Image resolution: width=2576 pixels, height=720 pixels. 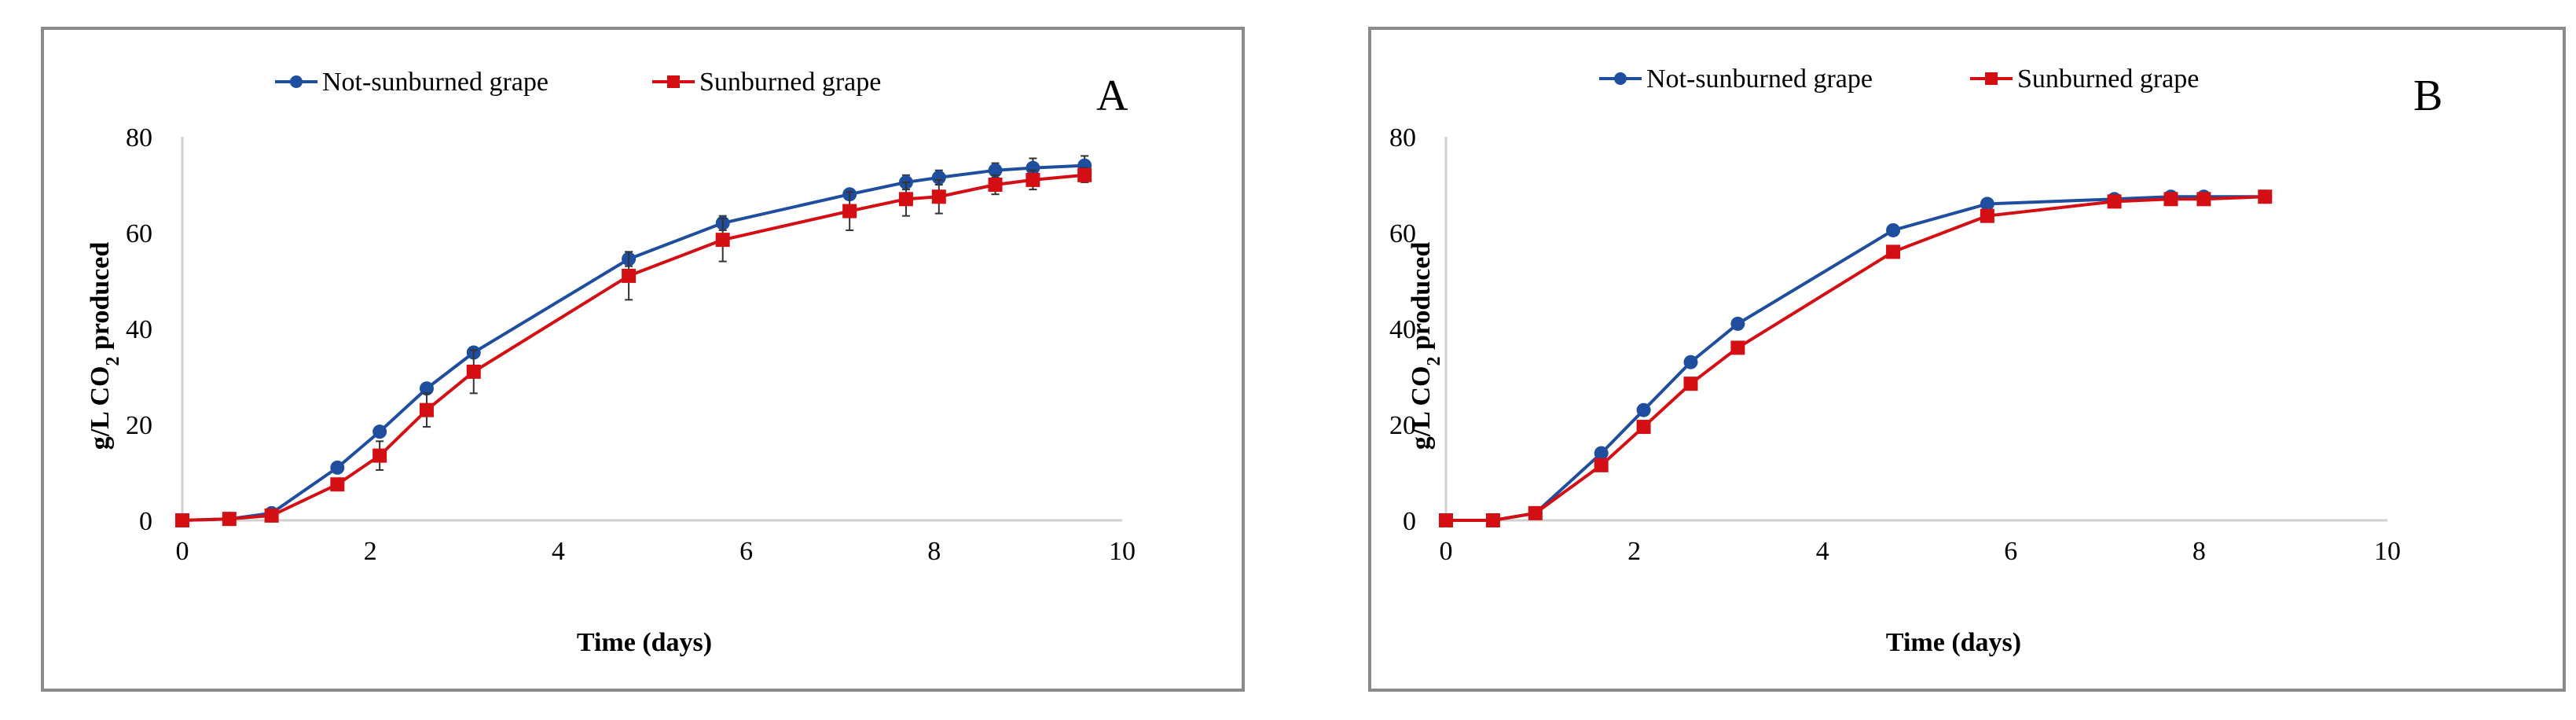 I want to click on panel-label-b: B, so click(x=2427, y=96).